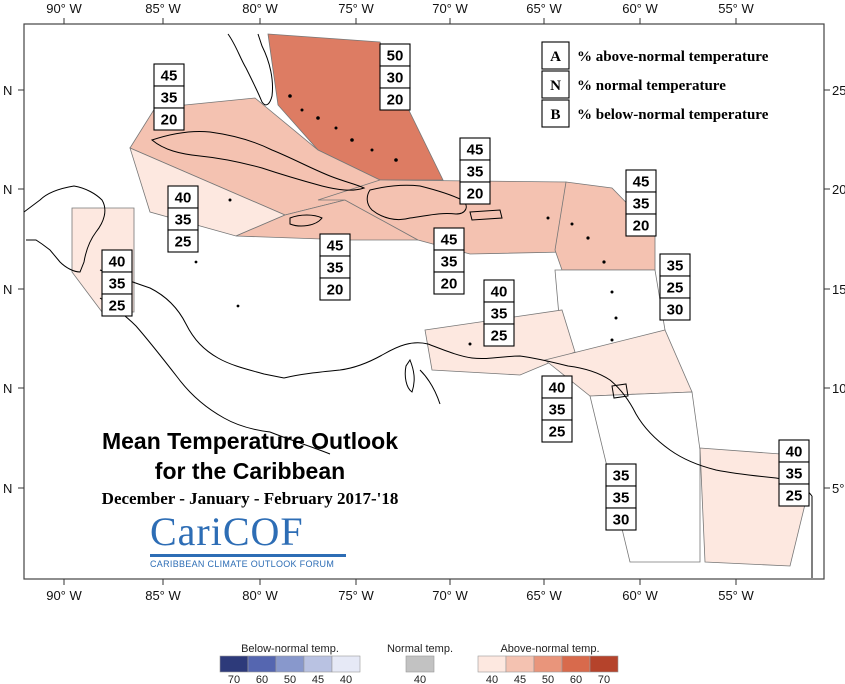  Describe the element at coordinates (64, 8) in the screenshot. I see `longitude-label: 90° W` at that location.